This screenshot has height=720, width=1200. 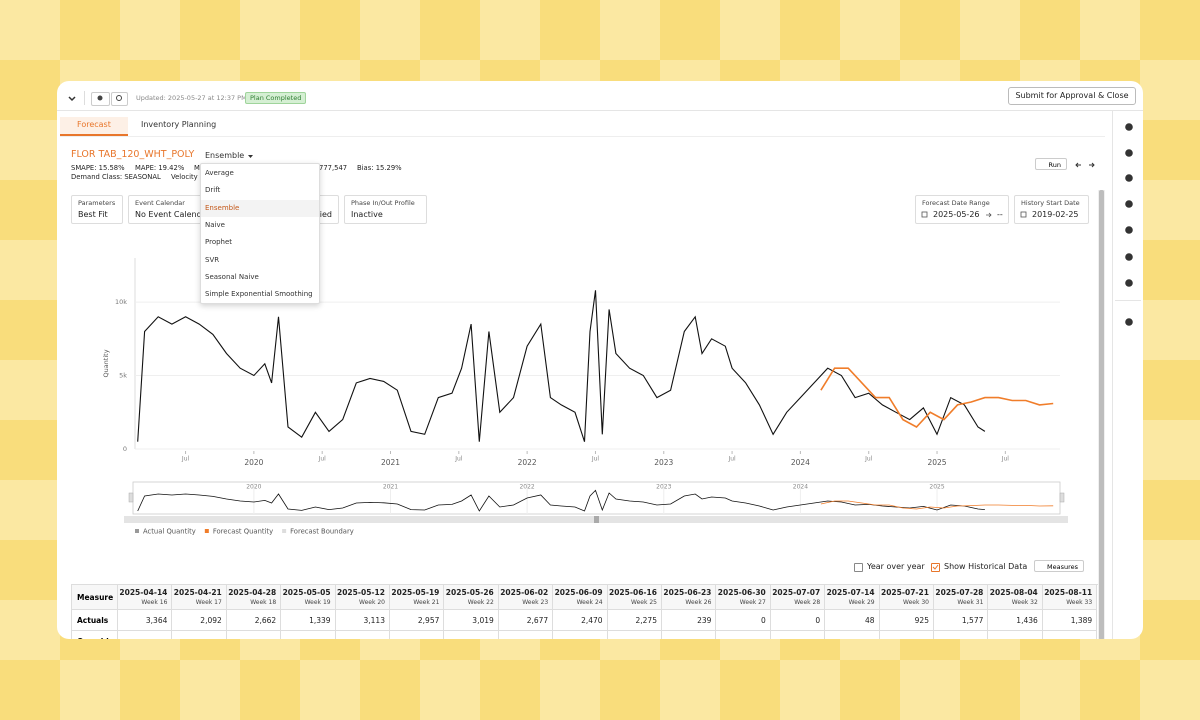 What do you see at coordinates (1000, 214) in the screenshot?
I see `filter-end: --` at bounding box center [1000, 214].